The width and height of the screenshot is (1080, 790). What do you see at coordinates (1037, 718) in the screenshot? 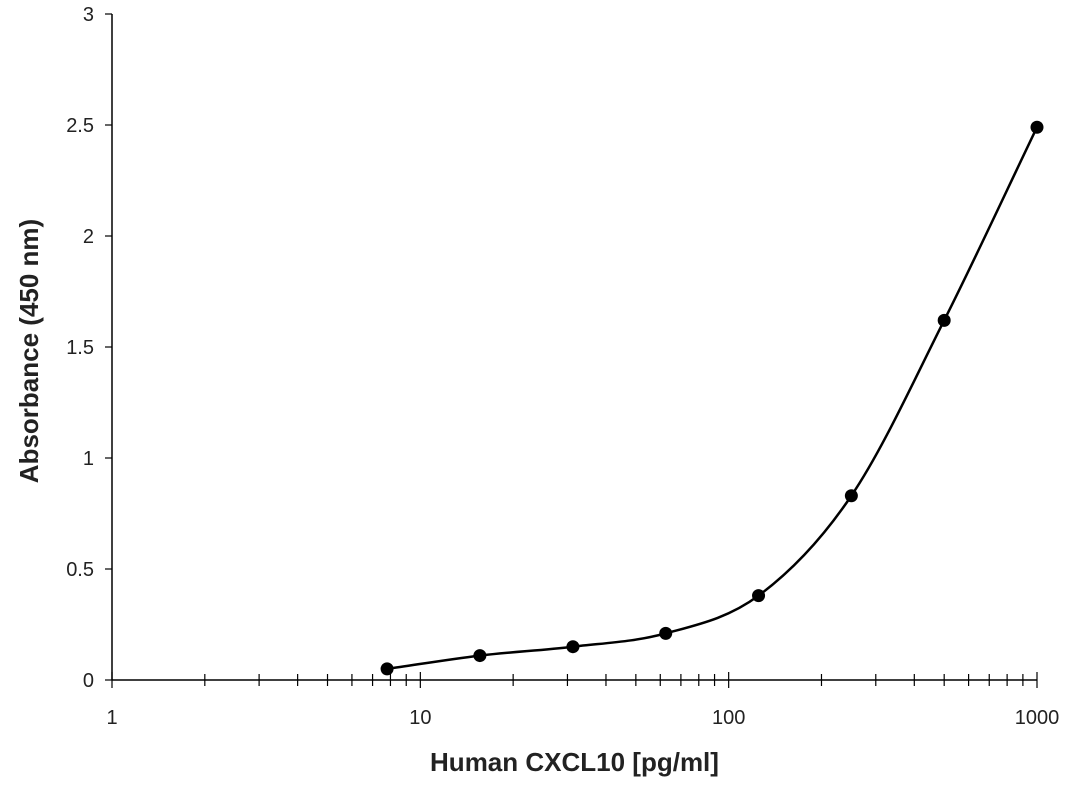
I see `x-tick-label: 1000` at bounding box center [1037, 718].